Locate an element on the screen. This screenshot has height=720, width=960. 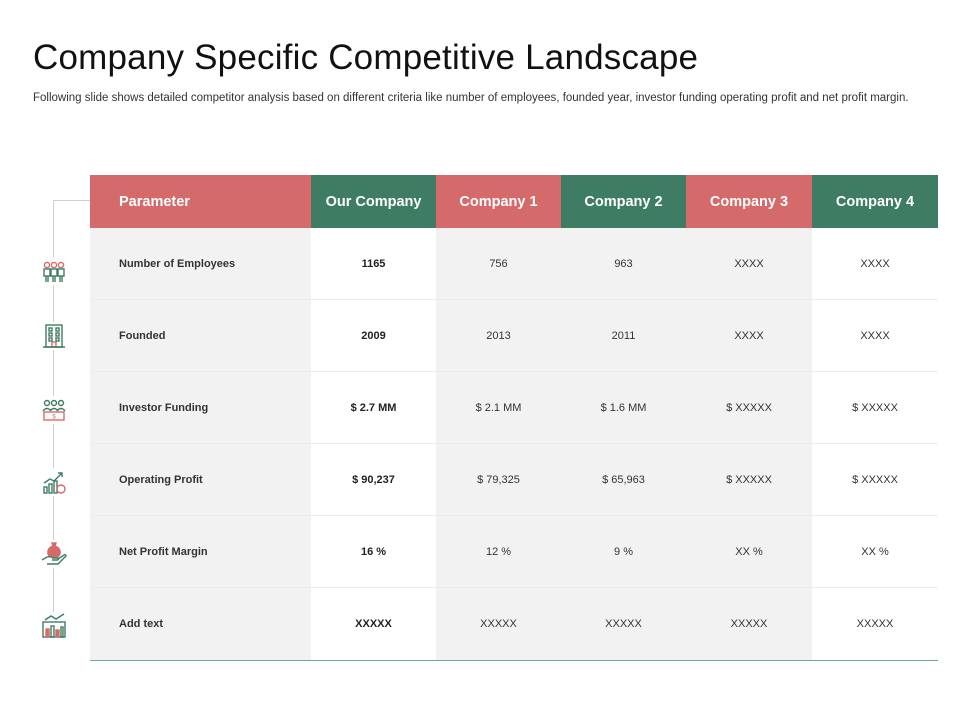
cell-company-2: XXXXX is located at coordinates (623, 624).